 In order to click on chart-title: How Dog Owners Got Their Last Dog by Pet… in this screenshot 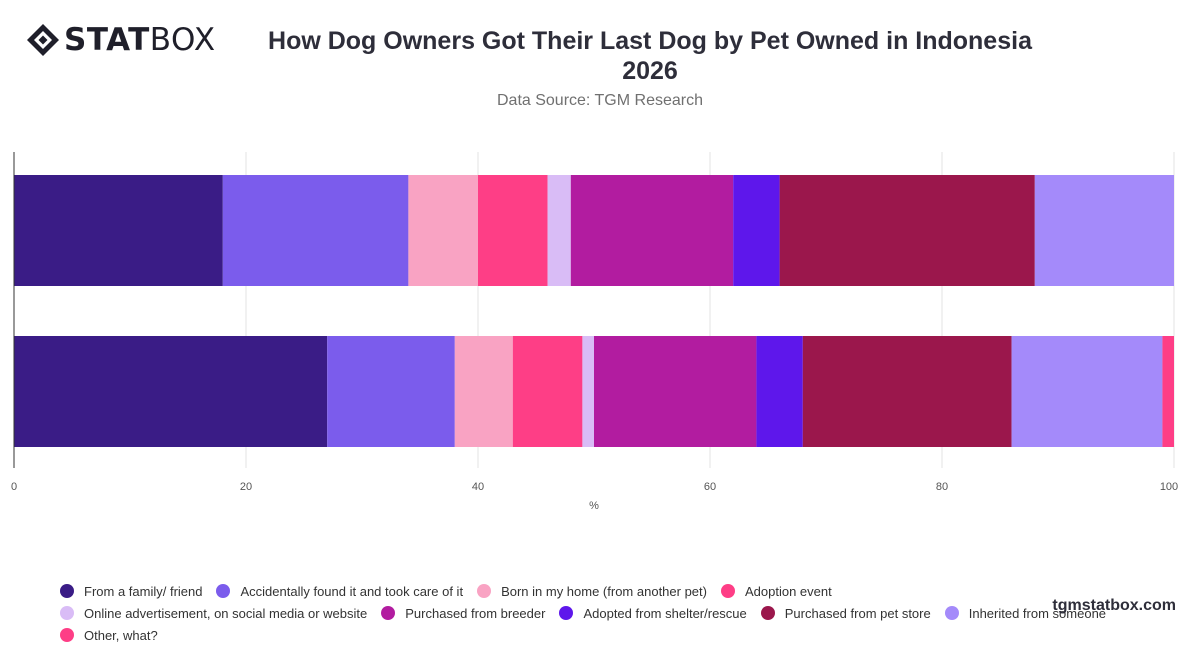, I will do `click(650, 56)`.